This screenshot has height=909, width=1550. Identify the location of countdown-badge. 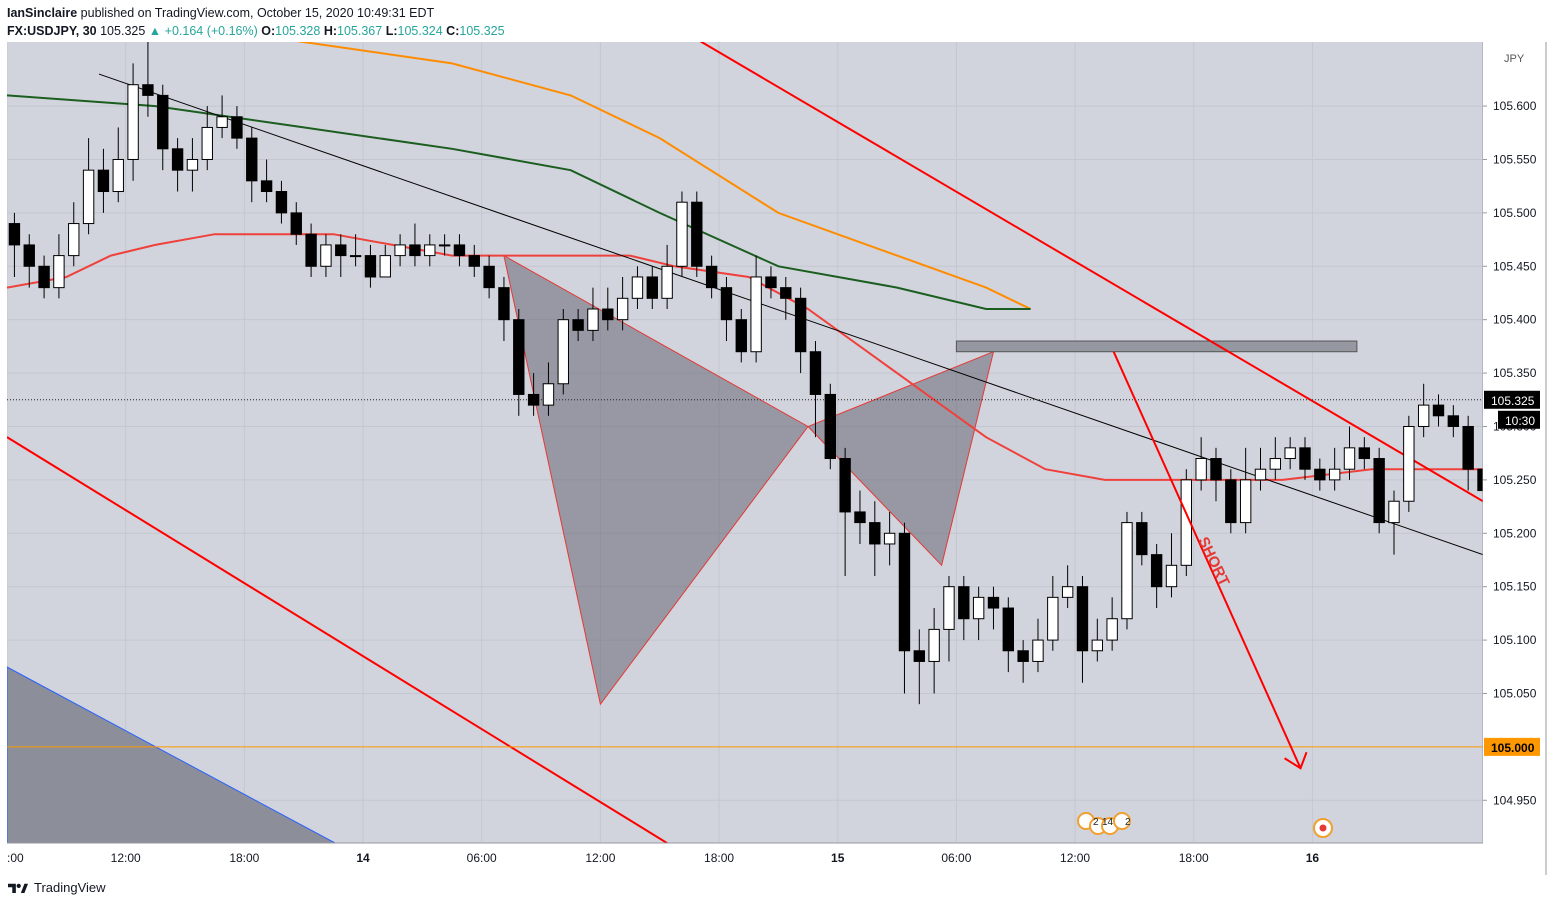
(1519, 419).